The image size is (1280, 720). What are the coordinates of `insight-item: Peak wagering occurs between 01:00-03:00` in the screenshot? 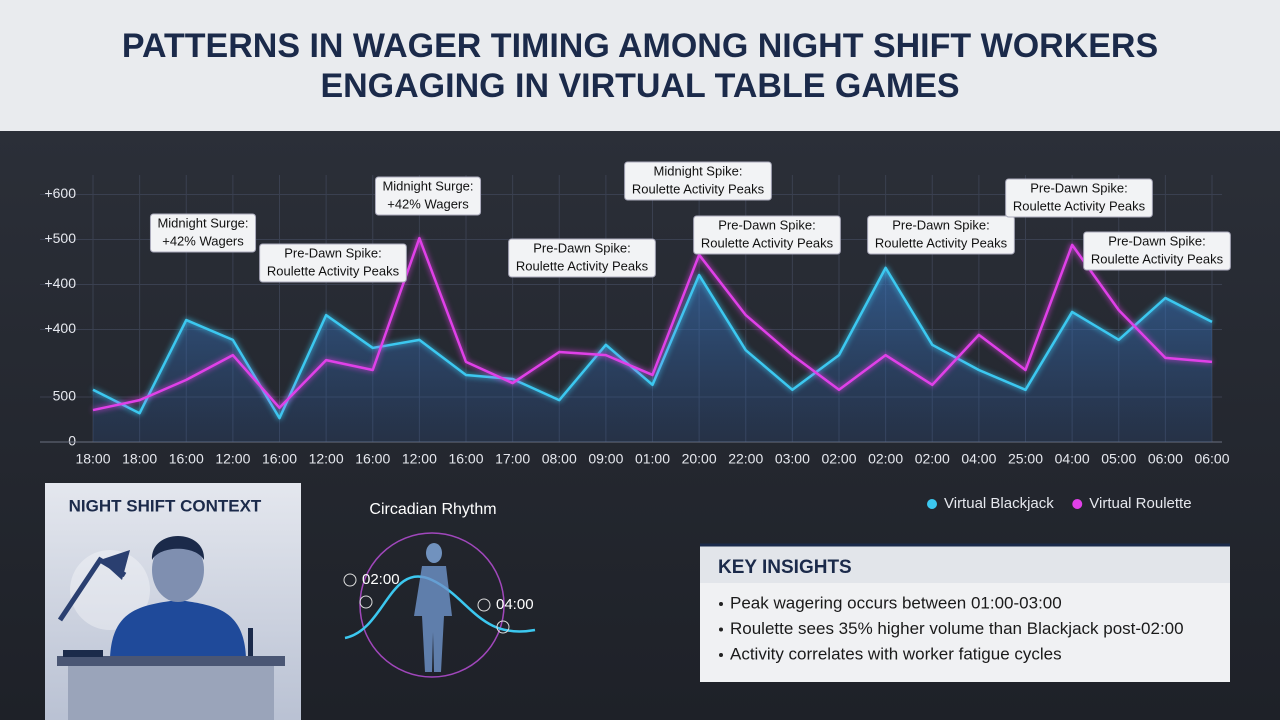 It's located at (896, 602).